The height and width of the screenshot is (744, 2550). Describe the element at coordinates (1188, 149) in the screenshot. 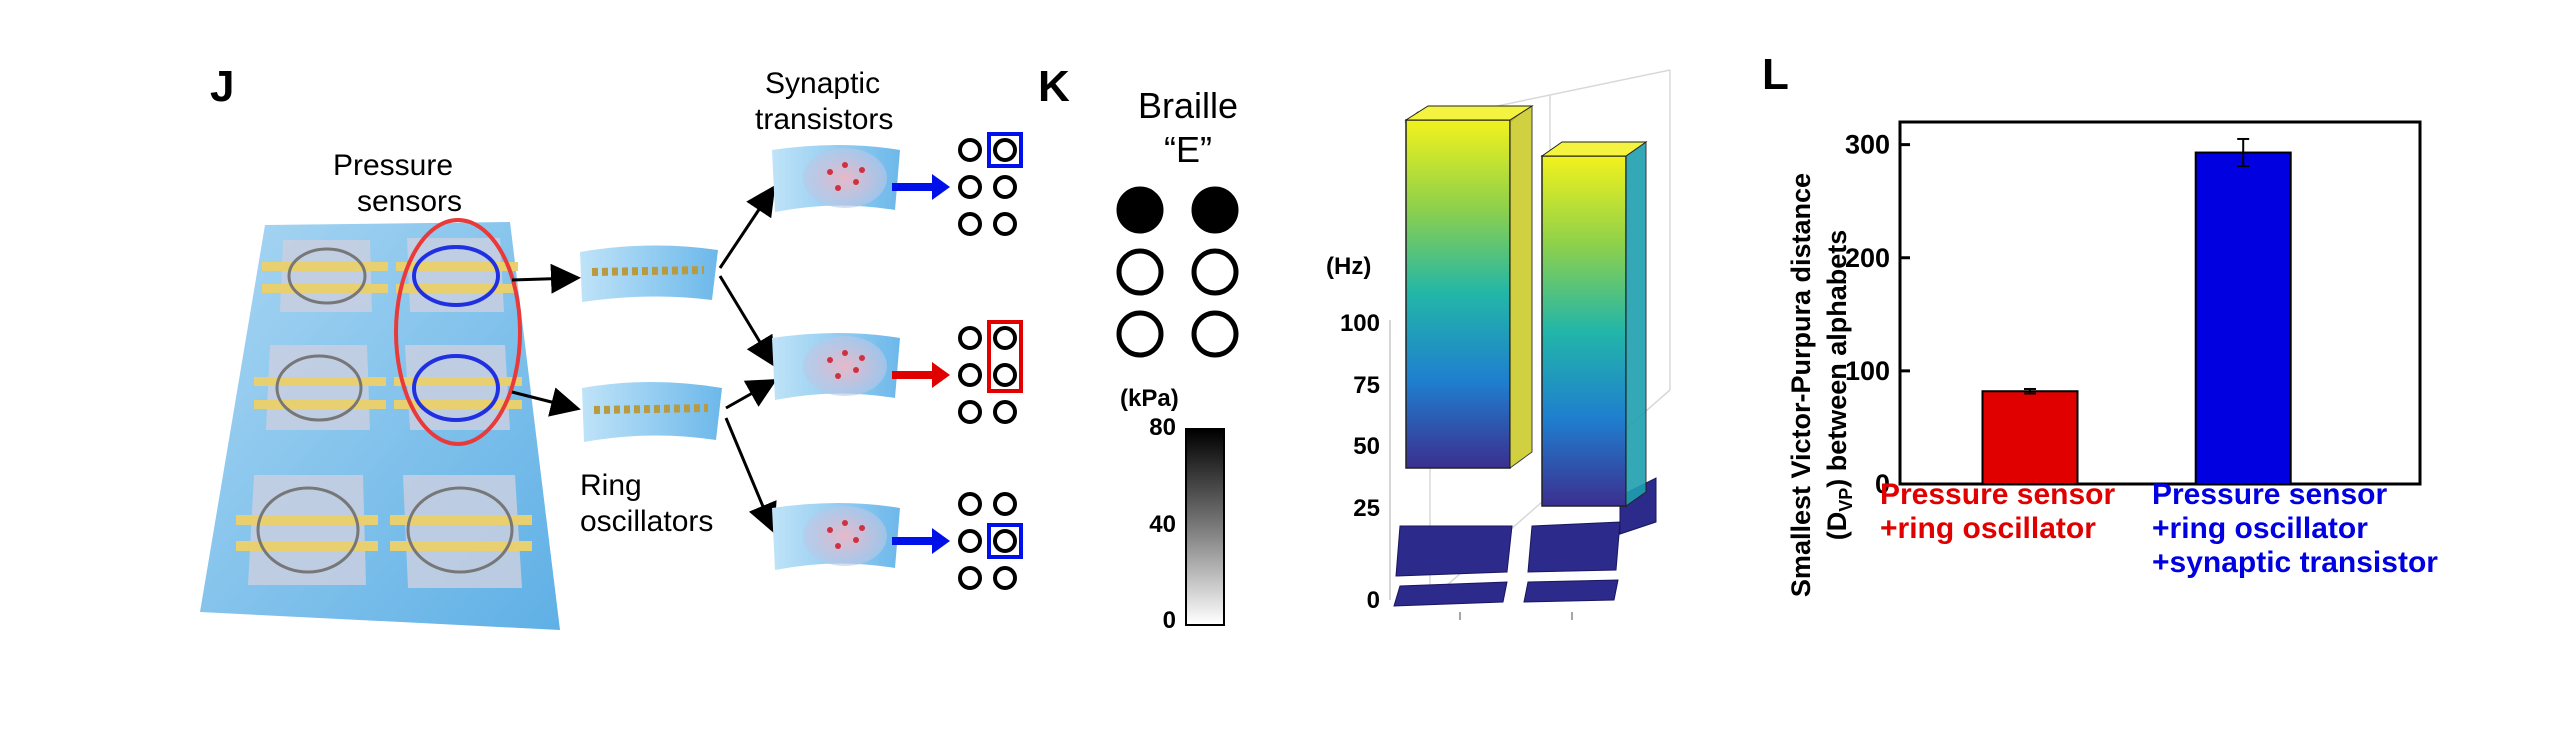

I see `braille-letter: “E”` at that location.